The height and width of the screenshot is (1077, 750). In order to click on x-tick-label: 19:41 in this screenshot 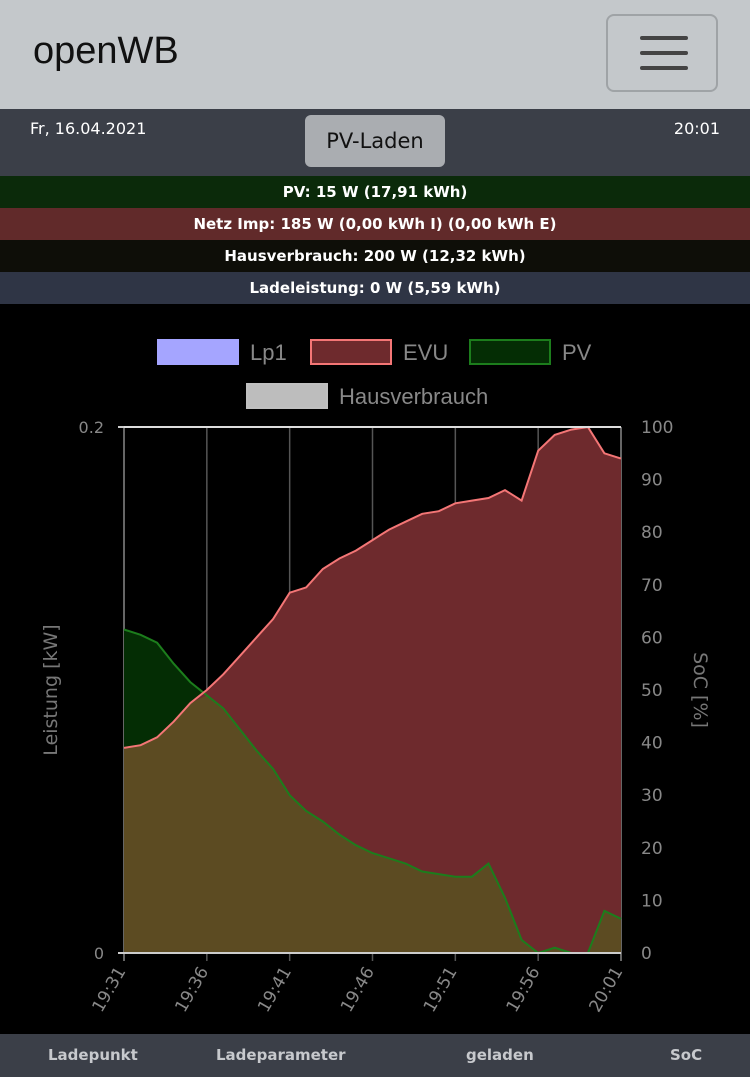, I will do `click(275, 990)`.